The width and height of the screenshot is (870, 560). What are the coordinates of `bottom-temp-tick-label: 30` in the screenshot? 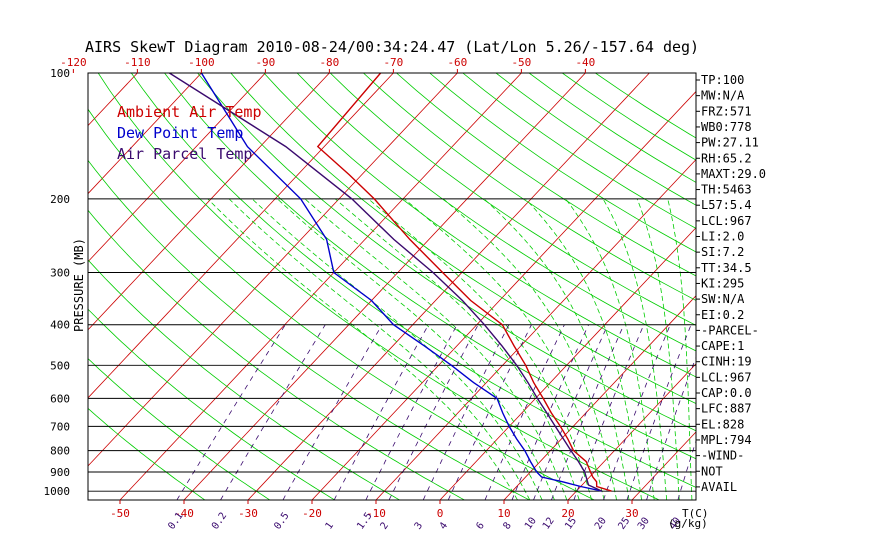 It's located at (631, 513).